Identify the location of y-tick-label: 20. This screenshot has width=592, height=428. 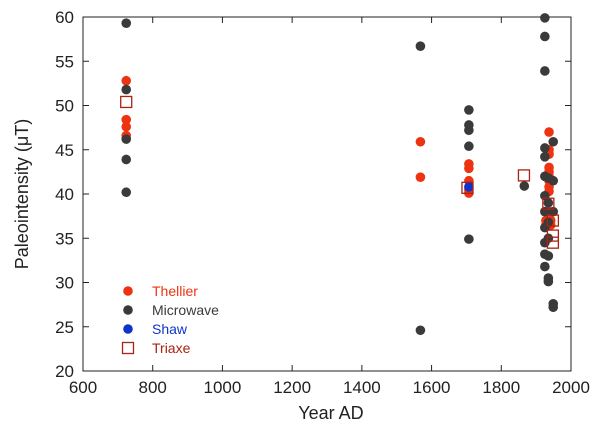
(64, 371).